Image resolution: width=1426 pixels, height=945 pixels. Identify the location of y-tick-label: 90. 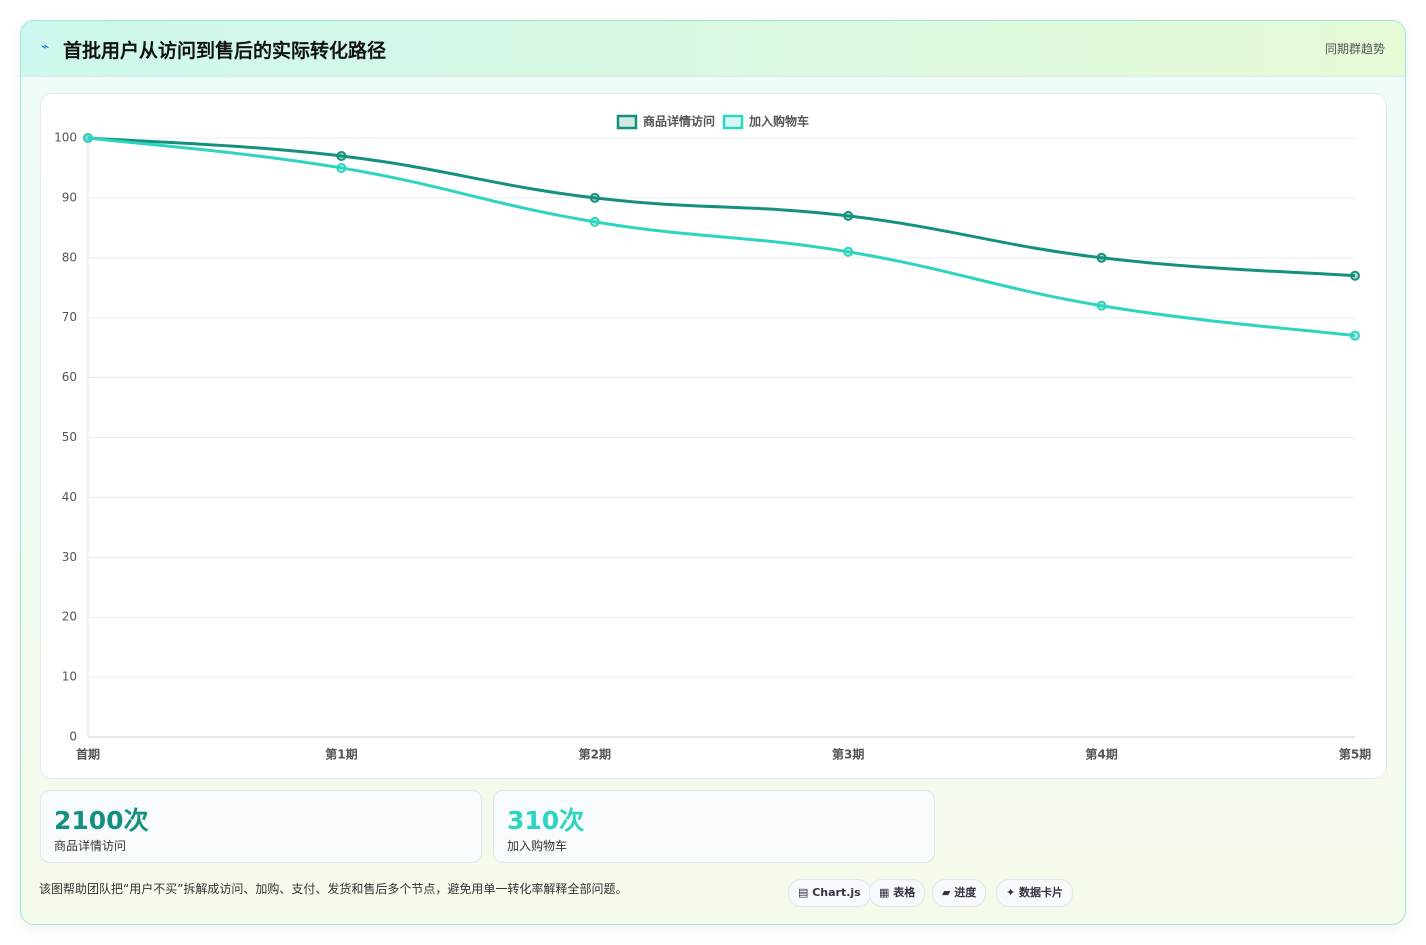
(69, 197).